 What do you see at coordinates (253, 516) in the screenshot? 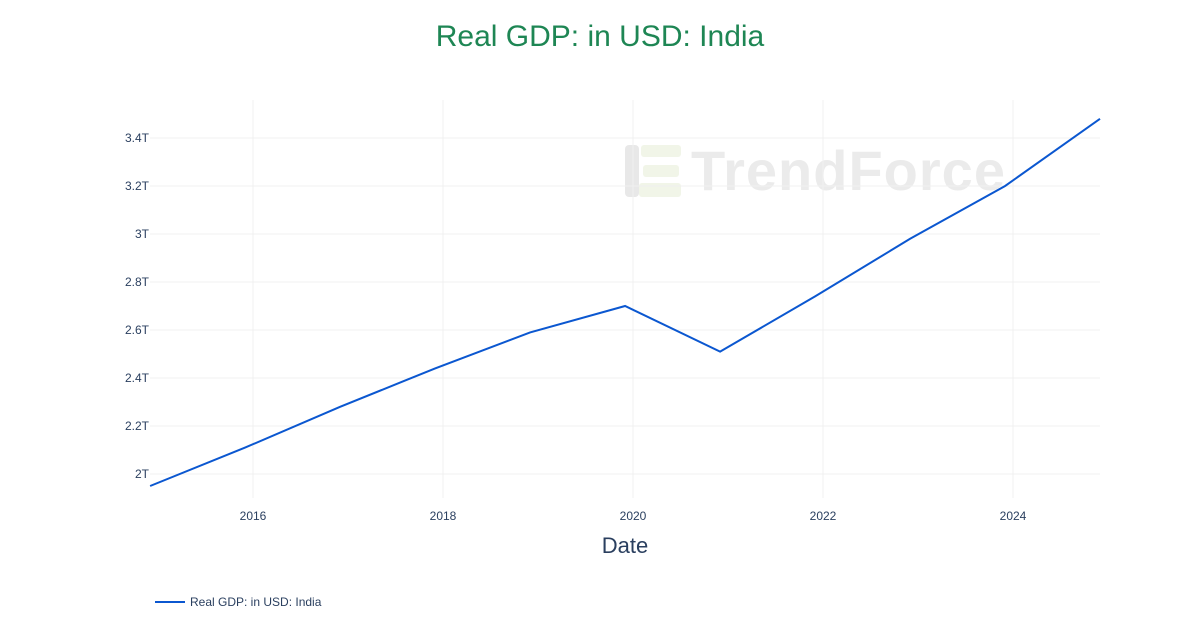
I see `x-tick-label: 2016` at bounding box center [253, 516].